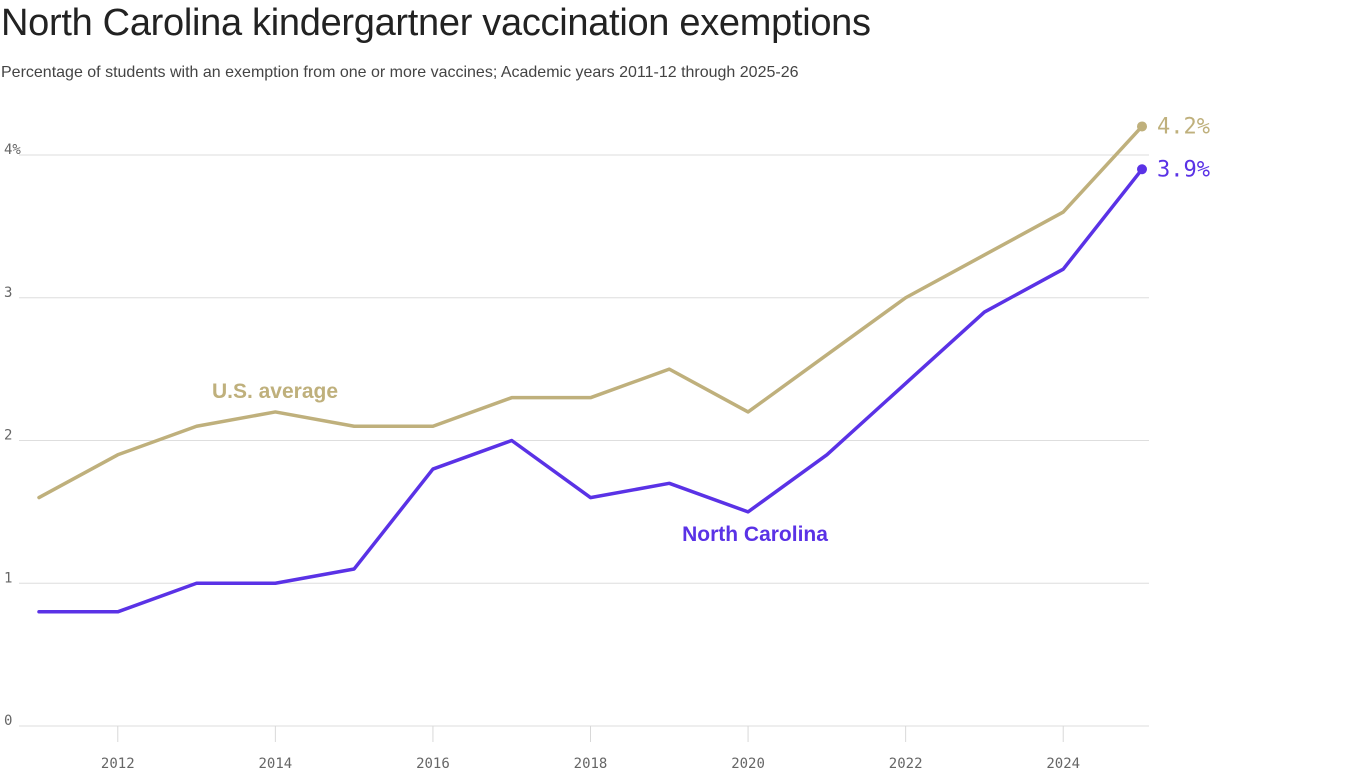 The width and height of the screenshot is (1366, 768). What do you see at coordinates (8, 578) in the screenshot?
I see `y-tick-label: 1` at bounding box center [8, 578].